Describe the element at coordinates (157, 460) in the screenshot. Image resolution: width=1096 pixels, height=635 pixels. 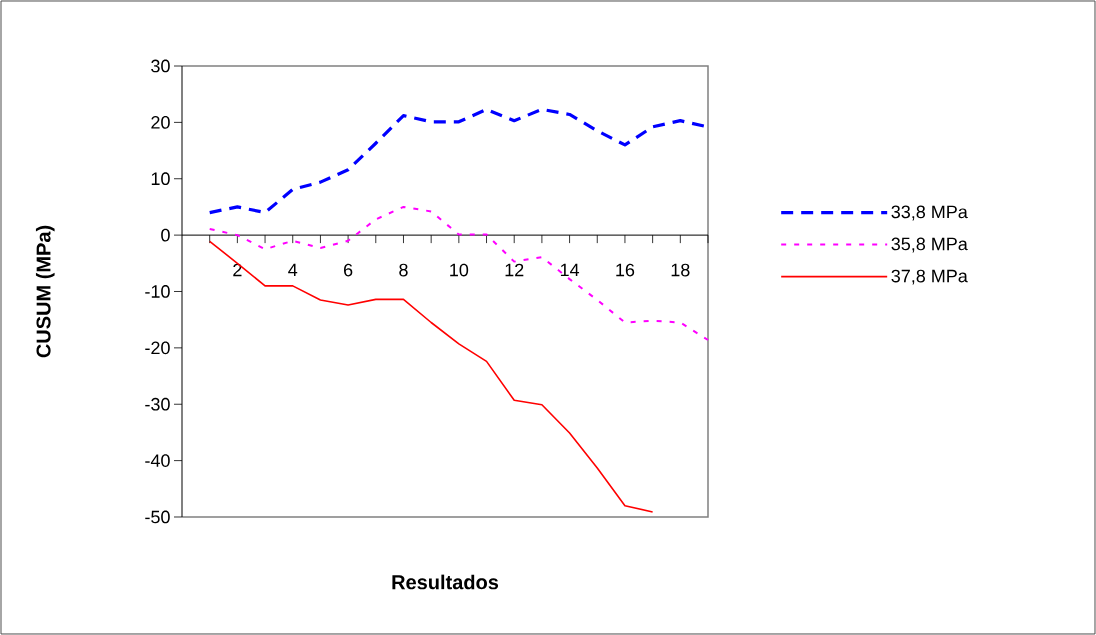
I see `y-tick-label: -40` at that location.